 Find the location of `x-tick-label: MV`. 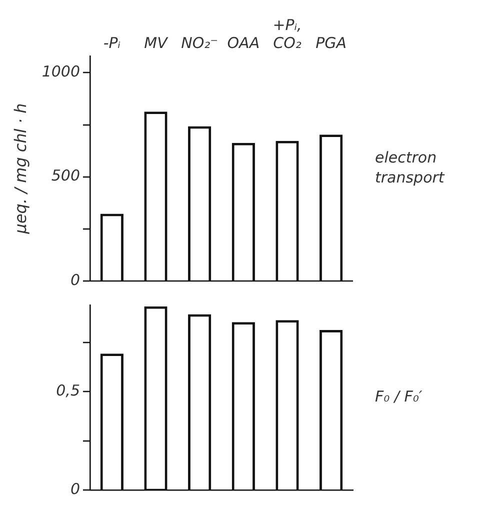

x-tick-label: MV is located at coordinates (157, 43).